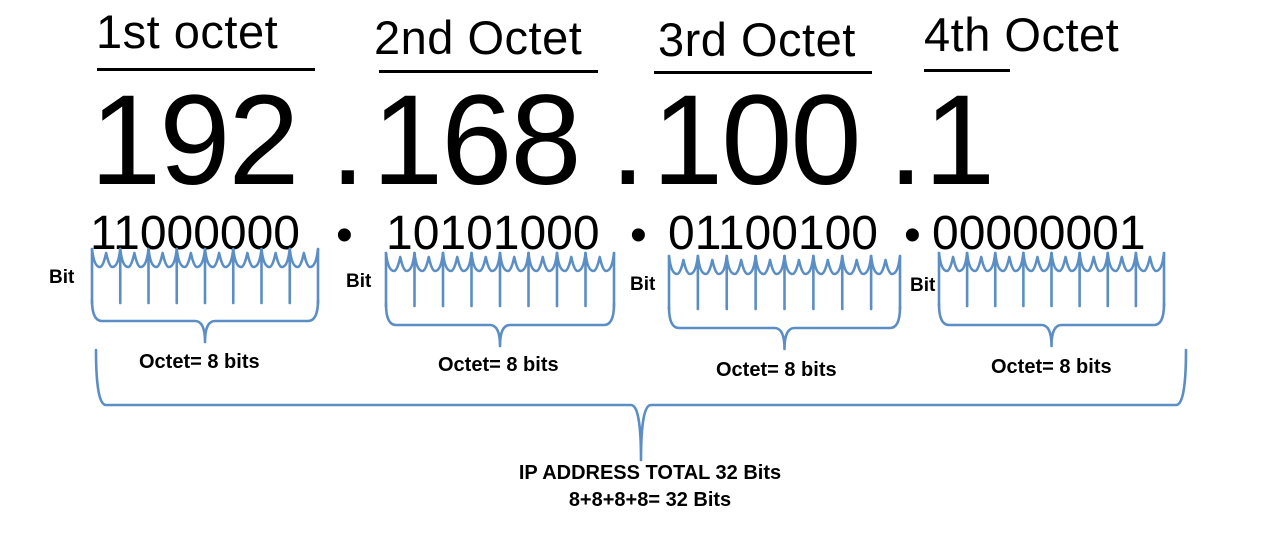 The width and height of the screenshot is (1277, 534). What do you see at coordinates (757, 140) in the screenshot?
I see `decimal-octet-3: 100` at bounding box center [757, 140].